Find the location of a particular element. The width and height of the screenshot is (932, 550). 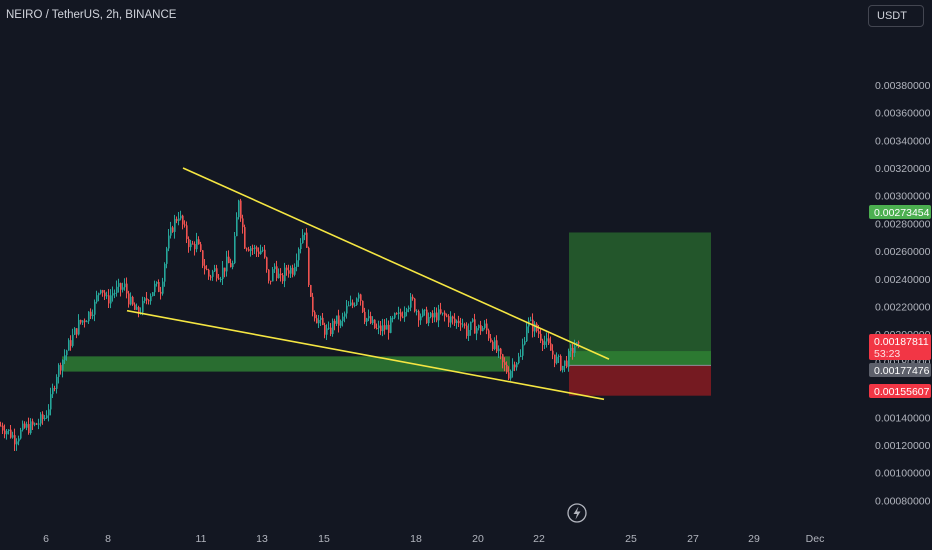

x-tick-label: 22 is located at coordinates (539, 539).